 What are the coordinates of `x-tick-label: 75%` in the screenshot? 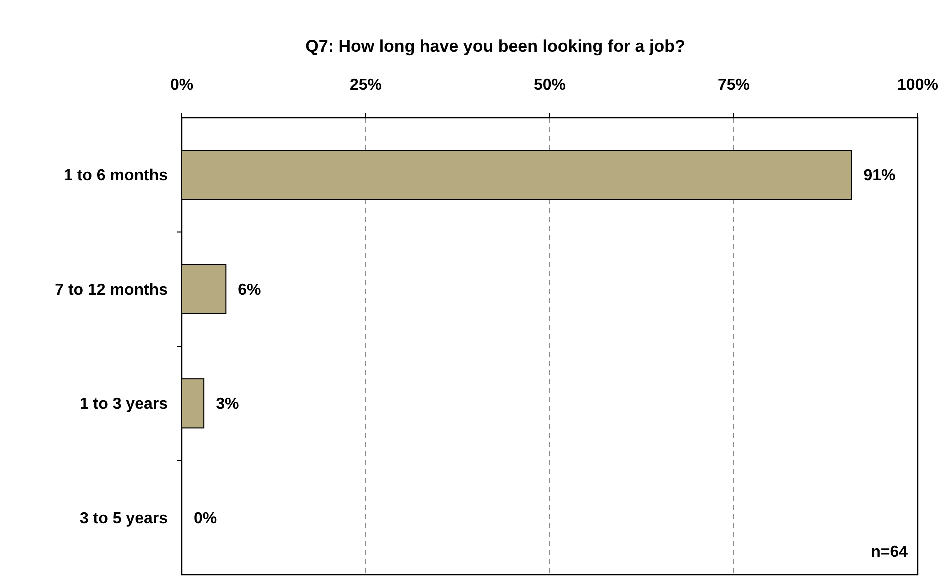 It's located at (734, 85).